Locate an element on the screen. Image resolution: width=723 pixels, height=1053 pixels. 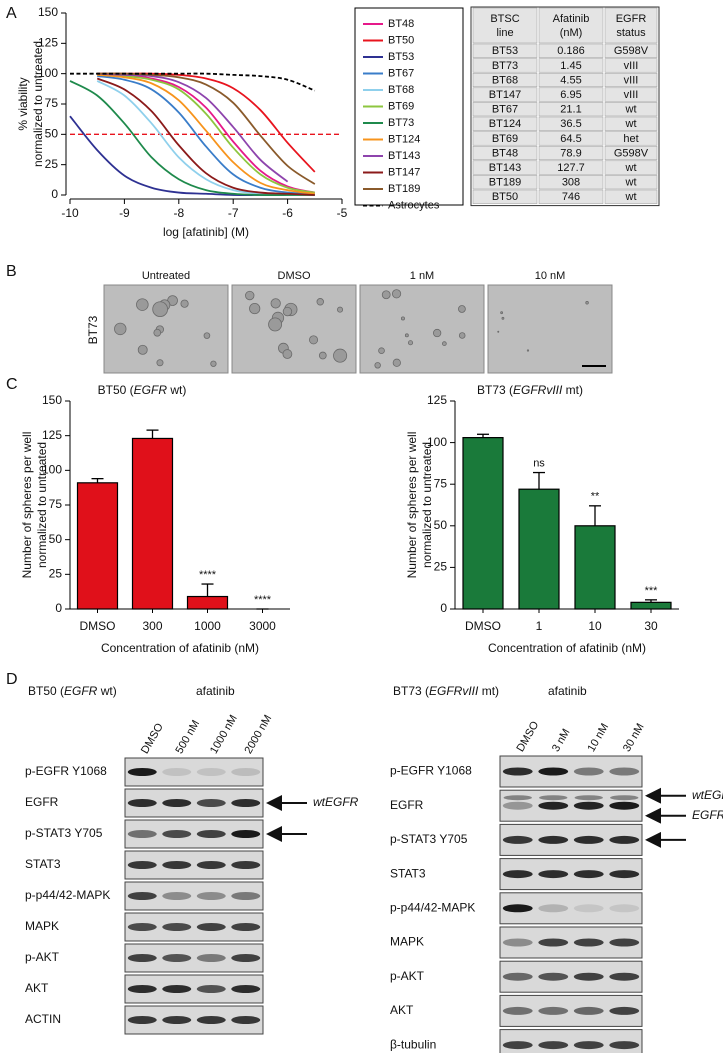
chart-title-part: EGFRvIII is located at coordinates (538, 390).